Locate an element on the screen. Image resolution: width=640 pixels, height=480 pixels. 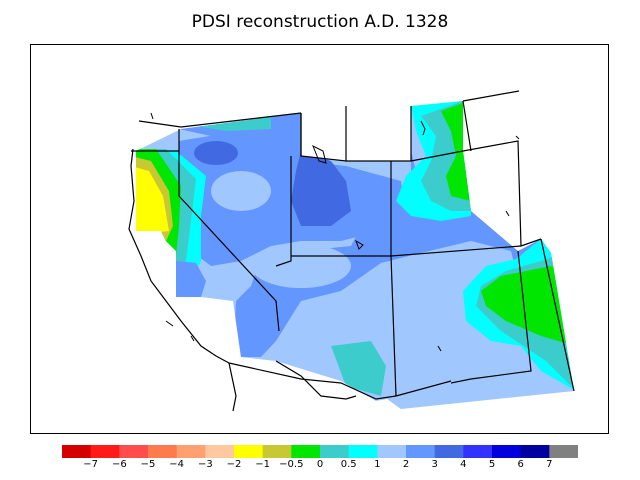
mexico-border is located at coordinates (340, 381).